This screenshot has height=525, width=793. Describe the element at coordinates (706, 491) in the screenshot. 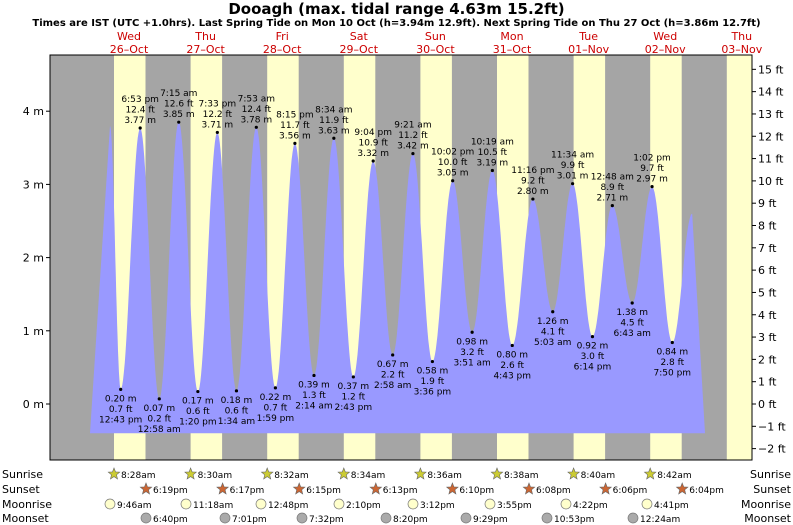

I see `sunset-time: 6:04pm` at that location.